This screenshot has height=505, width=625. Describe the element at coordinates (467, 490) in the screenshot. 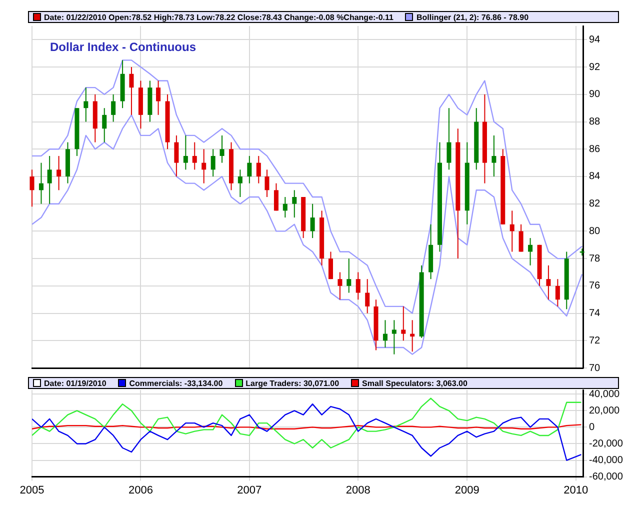

I see `x-tick-label: 2009` at that location.